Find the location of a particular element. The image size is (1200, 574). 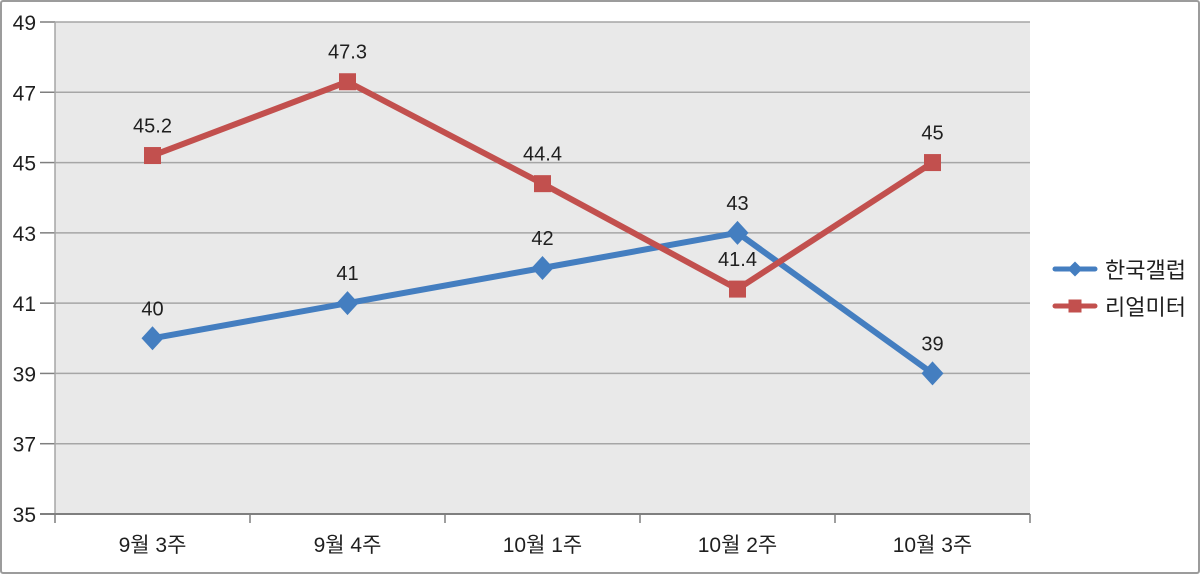

y-axis-label: 43 is located at coordinates (24, 234).